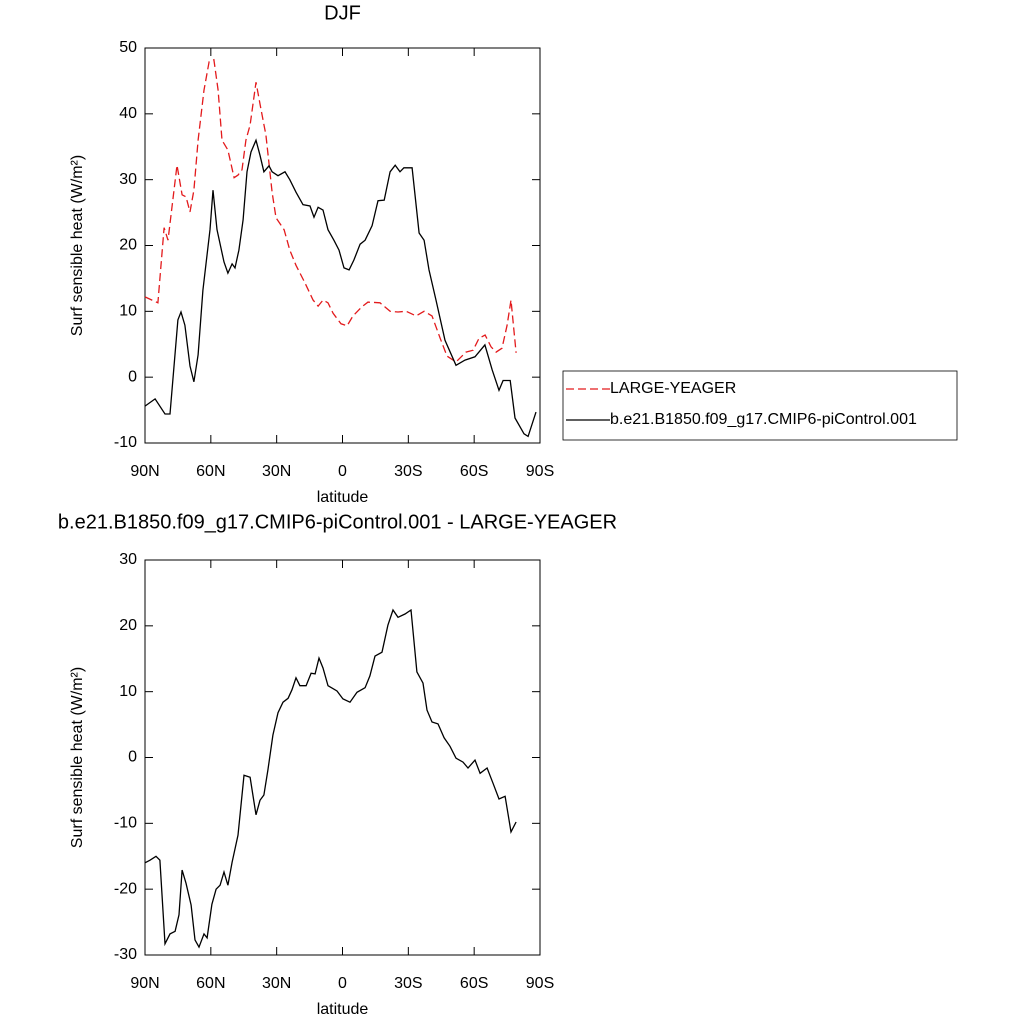  What do you see at coordinates (128, 47) in the screenshot?
I see `y-tick-label: 50` at bounding box center [128, 47].